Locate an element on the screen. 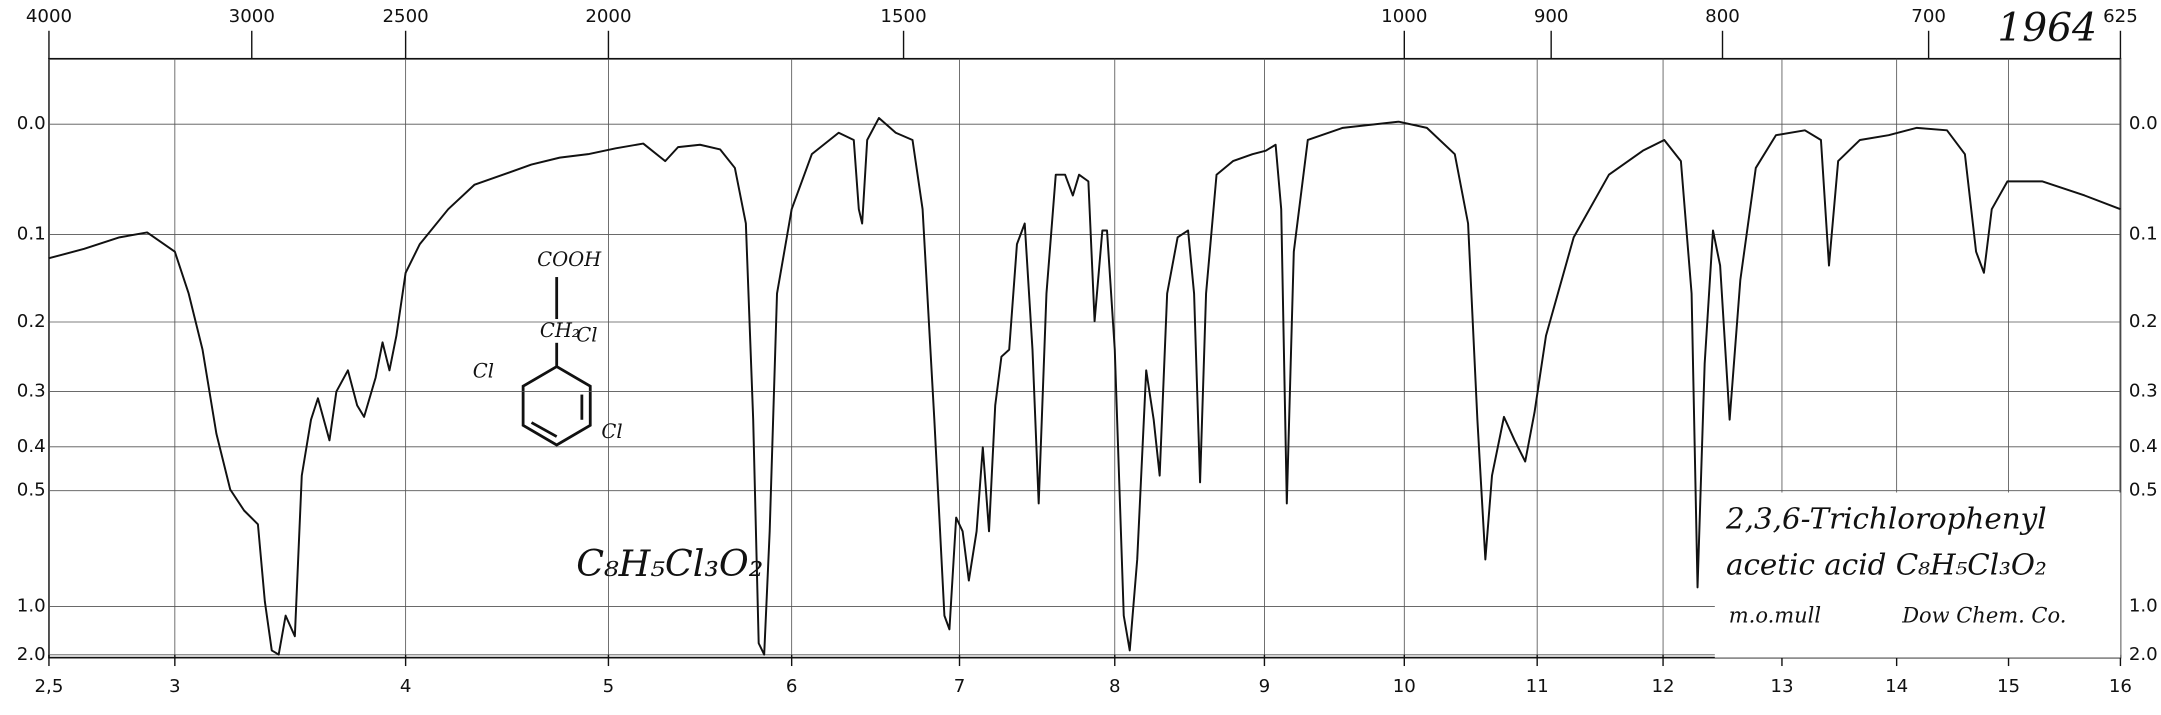  y-tick-label: 0.1 is located at coordinates (31, 233).